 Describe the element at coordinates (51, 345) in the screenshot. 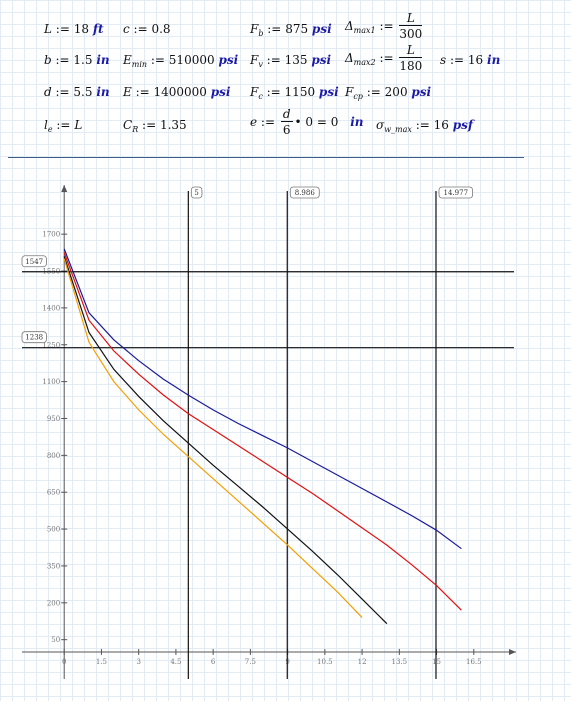

I see `y-tick-label: 1250` at that location.